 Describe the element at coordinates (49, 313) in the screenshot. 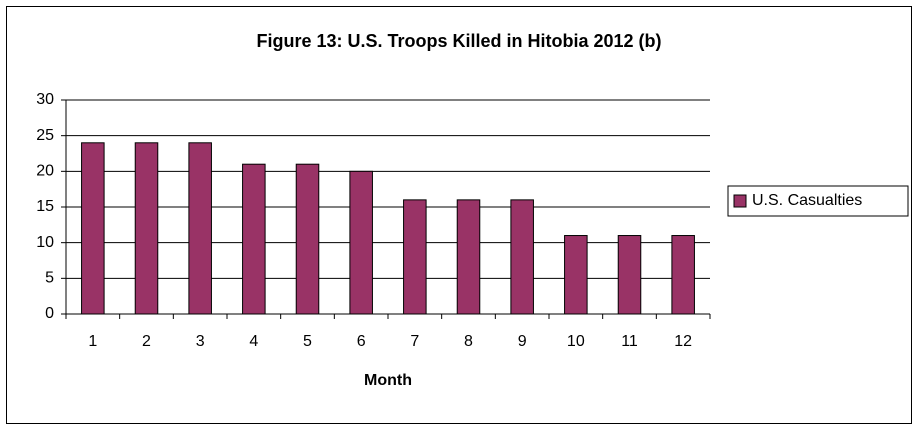

I see `y-tick-label: 0` at that location.